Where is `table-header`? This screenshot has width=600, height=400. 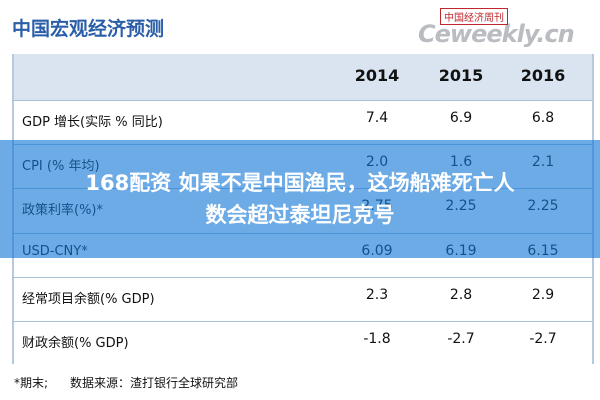
table-header is located at coordinates (302, 77).